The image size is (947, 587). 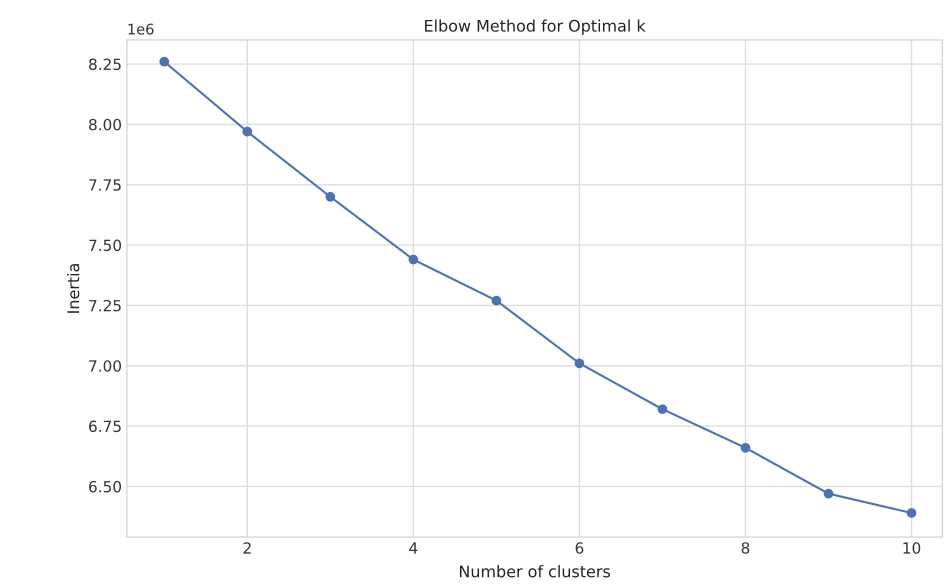 What do you see at coordinates (105, 64) in the screenshot?
I see `y-tick-label: 8.25` at bounding box center [105, 64].